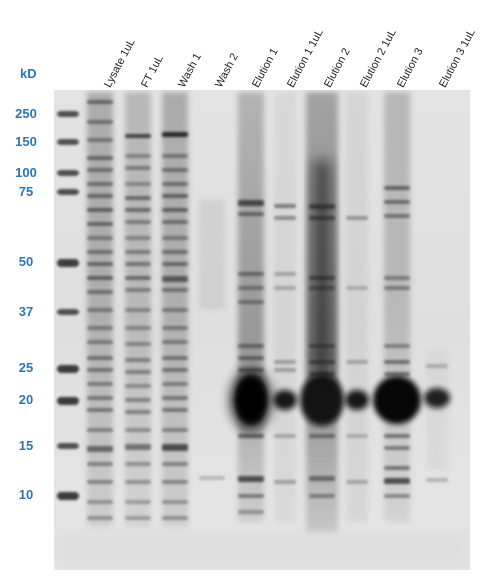  I want to click on lane-label-2: FT 1uL, so click(152, 71).